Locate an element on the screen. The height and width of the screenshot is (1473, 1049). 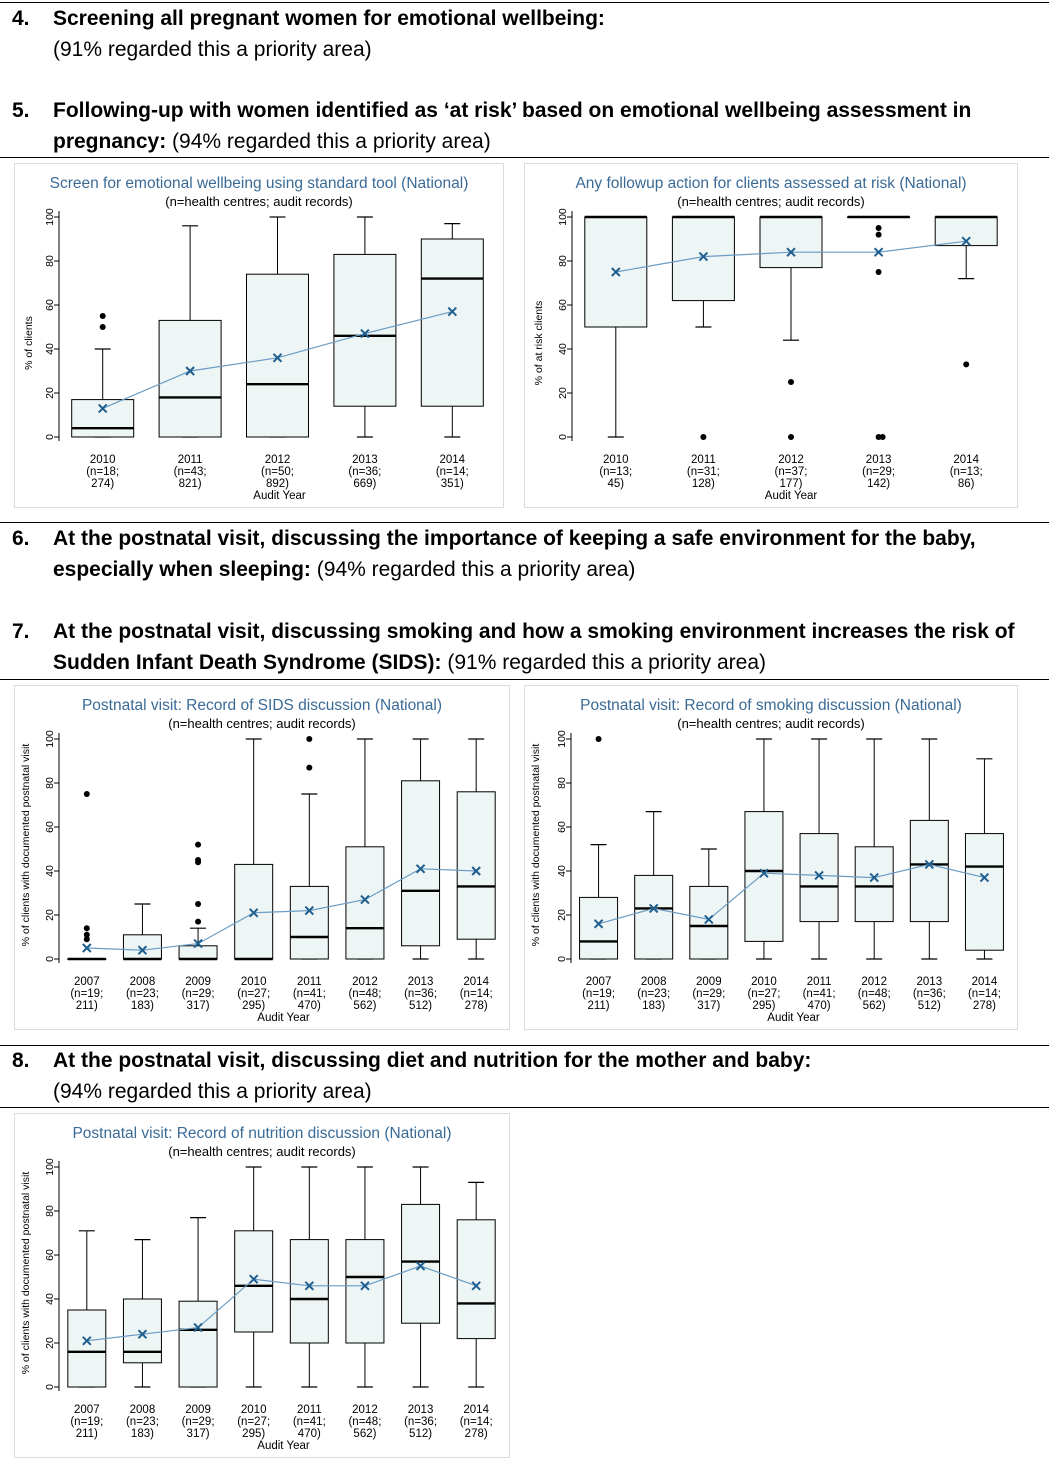
x-tick-label: 274) is located at coordinates (102, 484).